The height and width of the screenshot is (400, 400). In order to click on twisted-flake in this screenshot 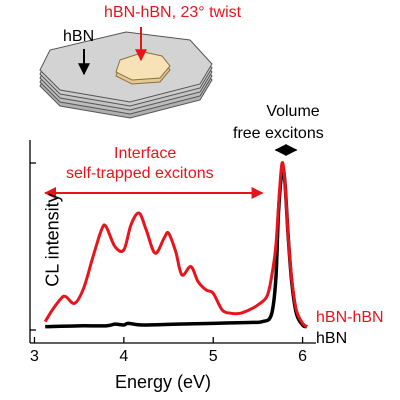, I will do `click(143, 68)`.